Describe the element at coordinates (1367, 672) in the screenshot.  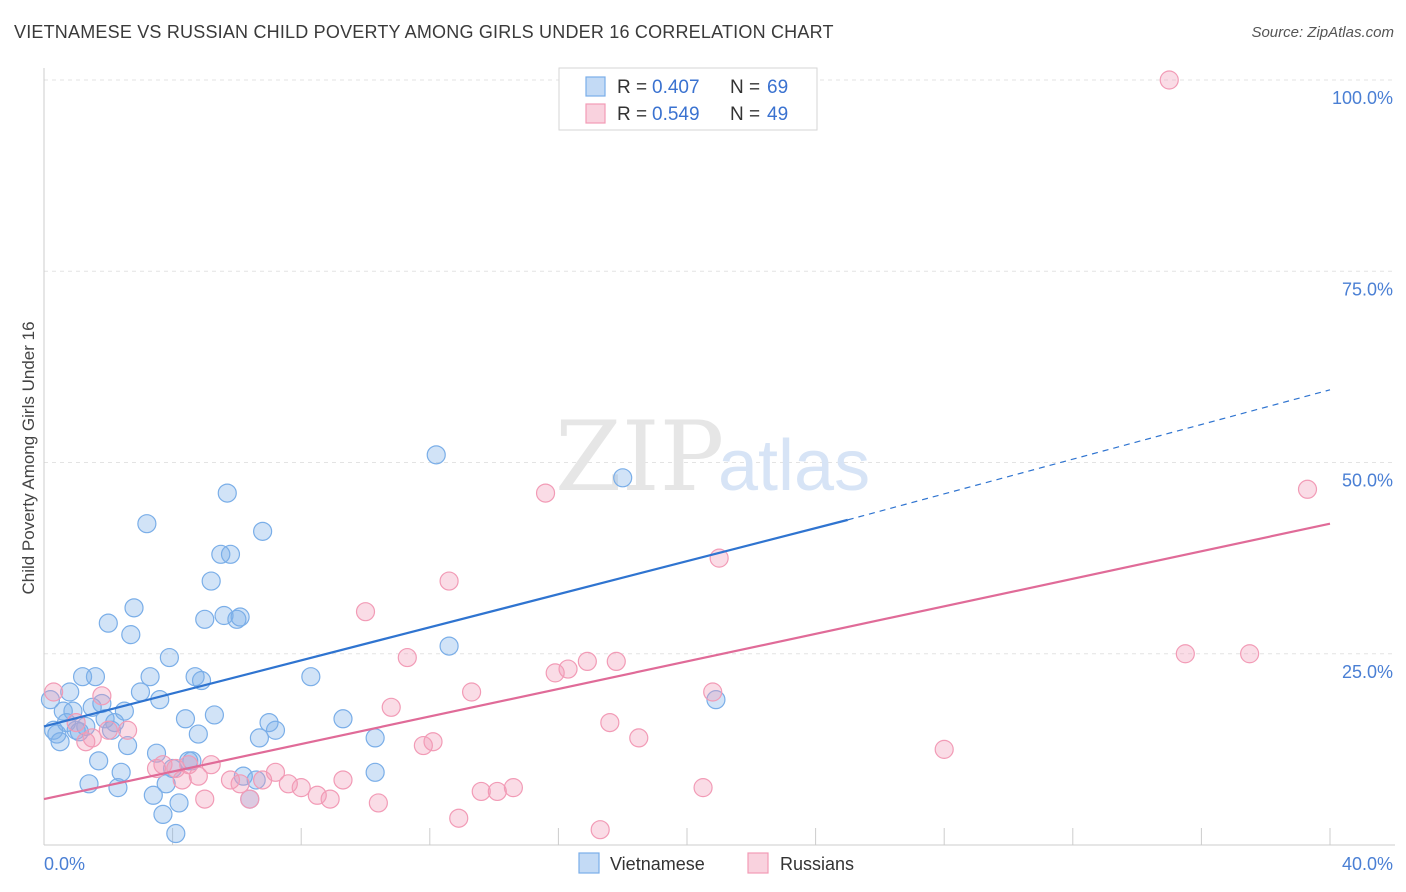
I see `y-tick-label: 25.0%` at that location.